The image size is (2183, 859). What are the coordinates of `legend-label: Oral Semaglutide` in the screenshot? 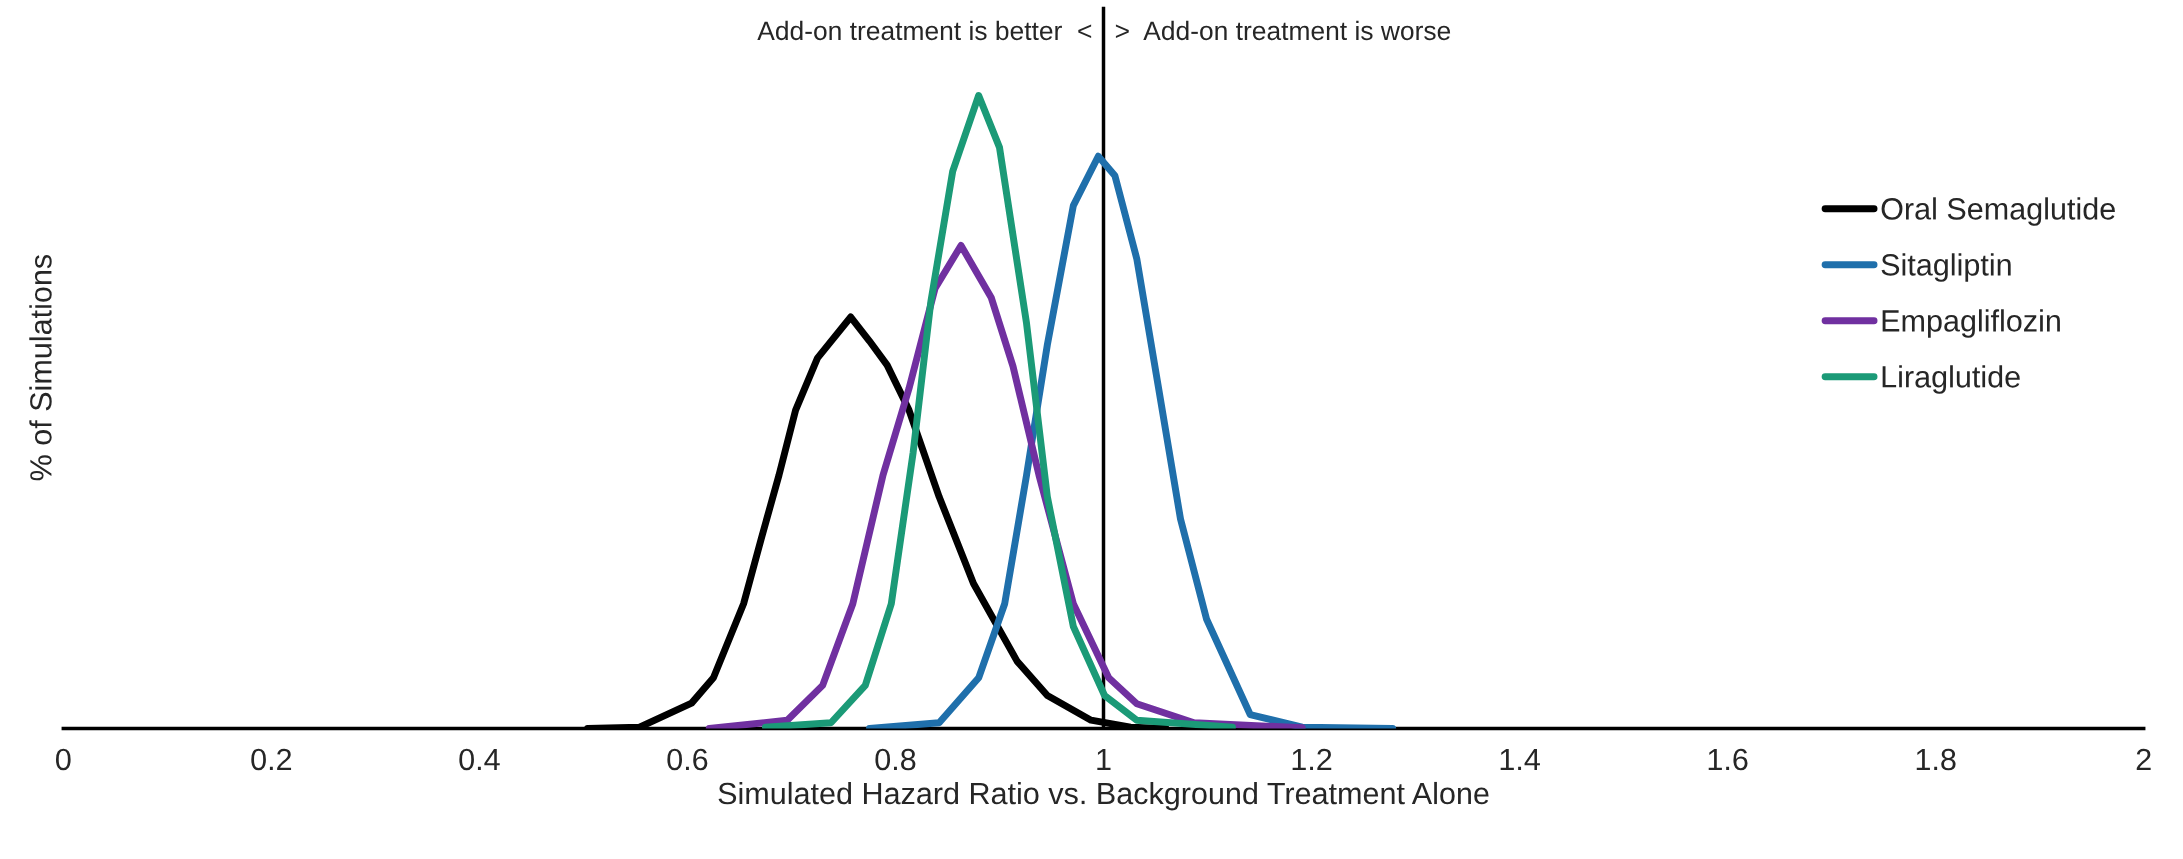 It's located at (1998, 211).